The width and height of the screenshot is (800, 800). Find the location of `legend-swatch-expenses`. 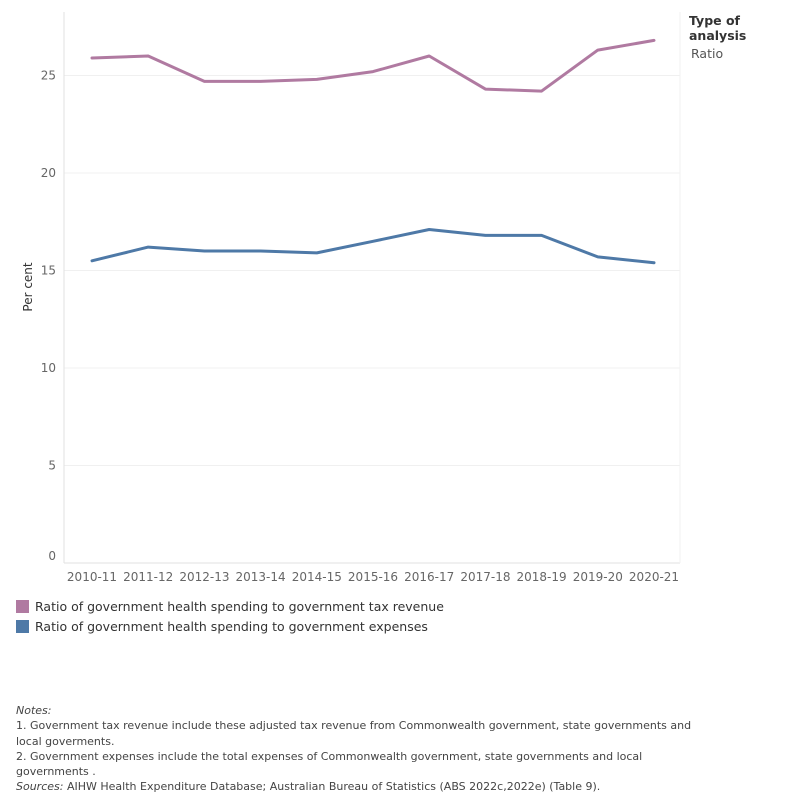

legend-swatch-expenses is located at coordinates (22, 626).